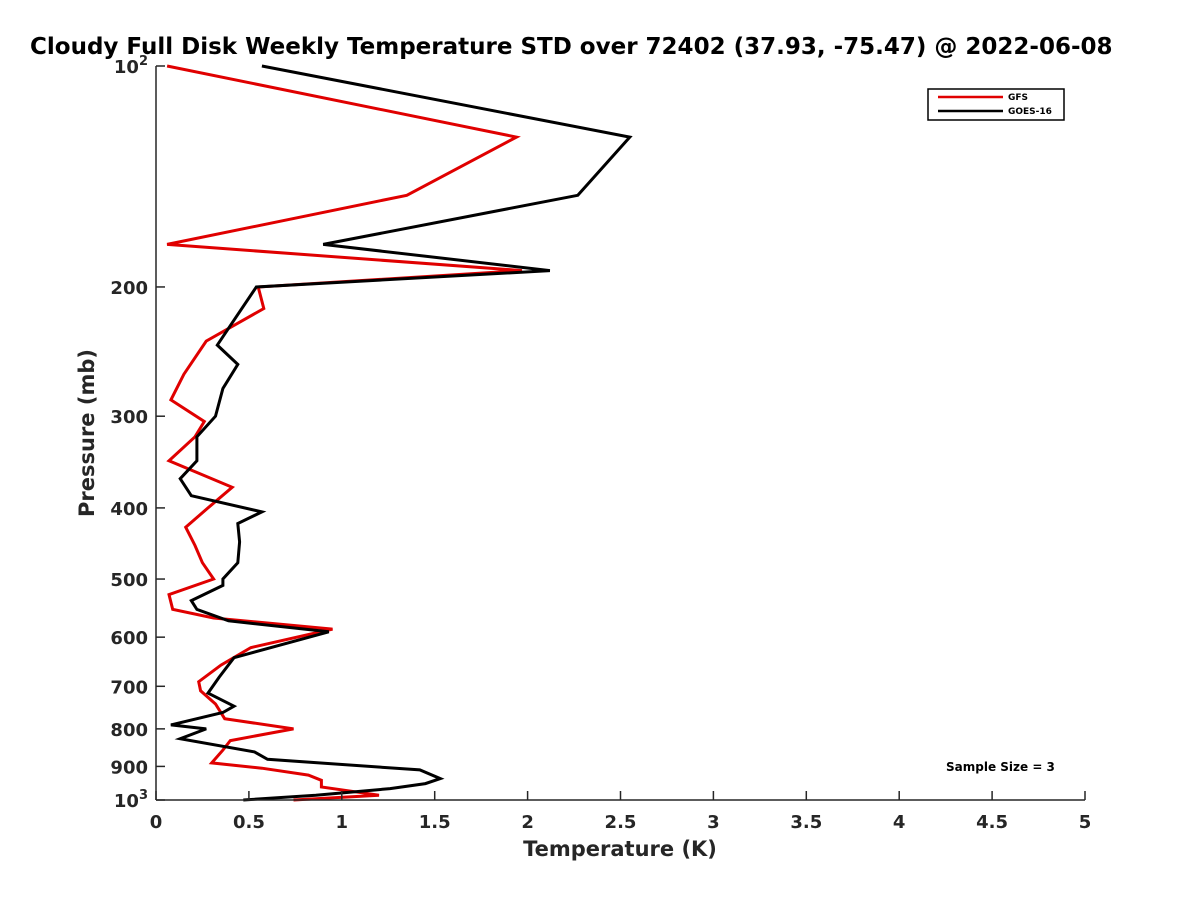 The image size is (1200, 900). Describe the element at coordinates (131, 800) in the screenshot. I see `y-tick-label: 10³` at that location.